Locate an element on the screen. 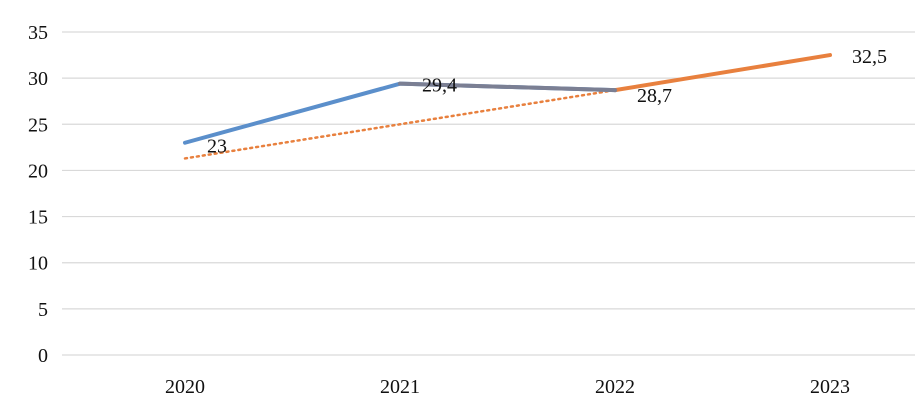 The width and height of the screenshot is (923, 404). y-tick-label: 30 is located at coordinates (38, 79).